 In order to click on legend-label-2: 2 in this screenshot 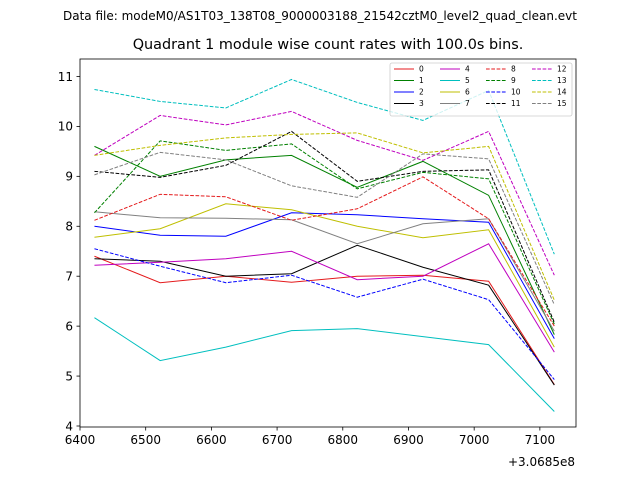, I will do `click(421, 92)`.